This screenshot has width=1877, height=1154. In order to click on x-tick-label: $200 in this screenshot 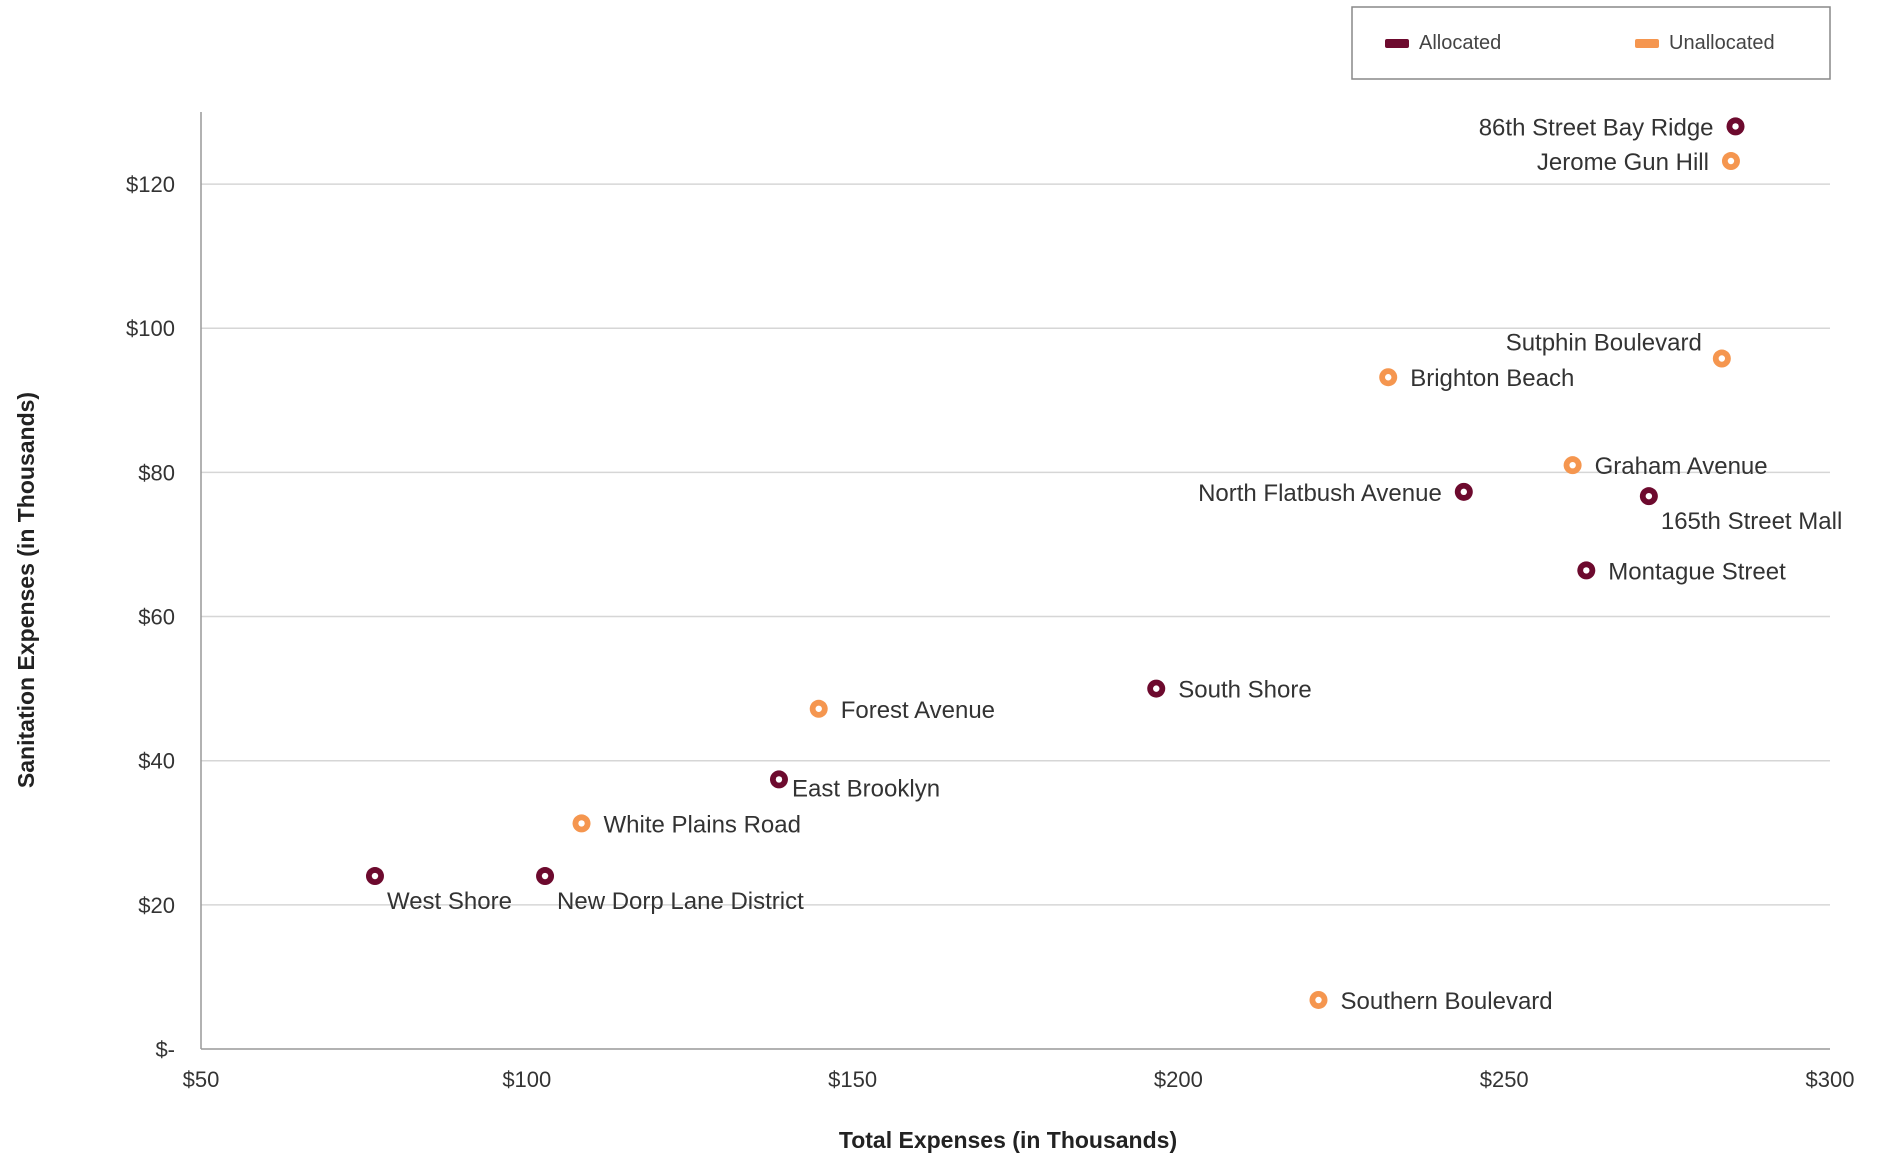, I will do `click(1178, 1079)`.